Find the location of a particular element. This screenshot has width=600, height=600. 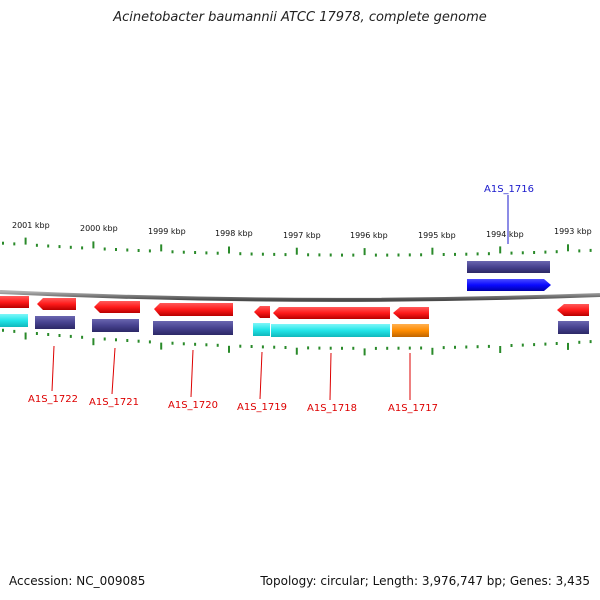

scale-label-1993: 1993 kbp is located at coordinates (573, 231).